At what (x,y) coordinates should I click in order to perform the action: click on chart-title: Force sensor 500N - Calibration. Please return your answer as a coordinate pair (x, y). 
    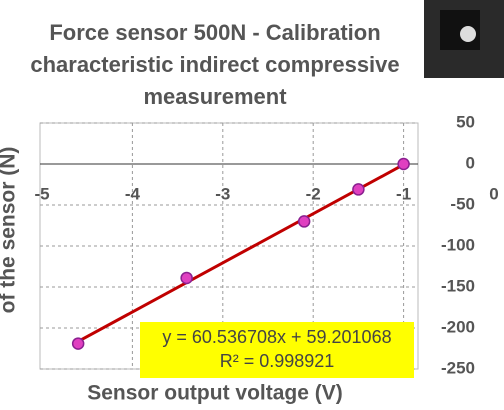
    Looking at the image, I should click on (214, 32).